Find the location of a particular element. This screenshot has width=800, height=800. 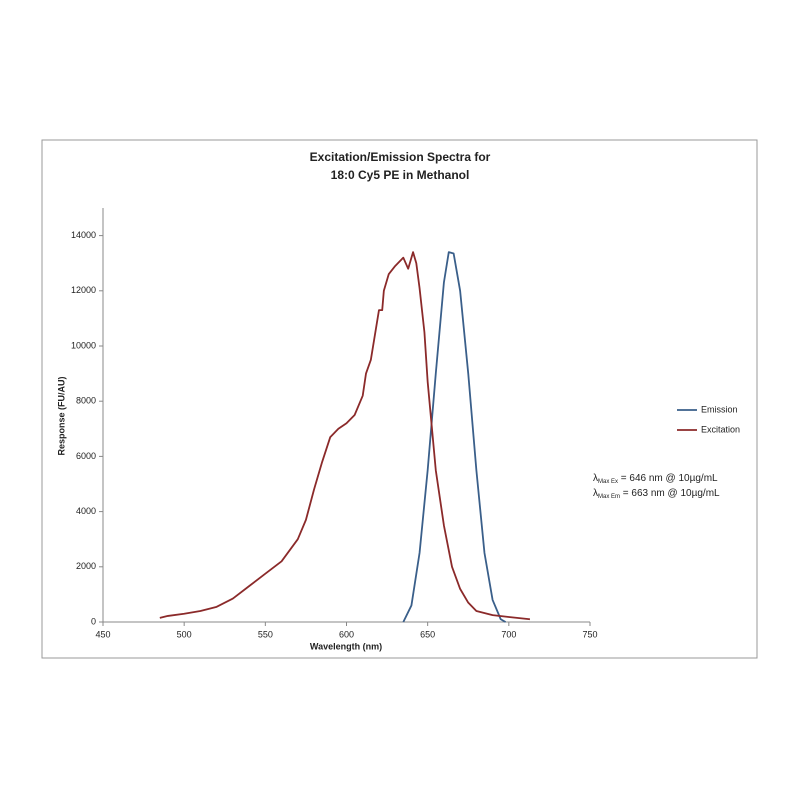

x-tick-label: 600 is located at coordinates (346, 634).